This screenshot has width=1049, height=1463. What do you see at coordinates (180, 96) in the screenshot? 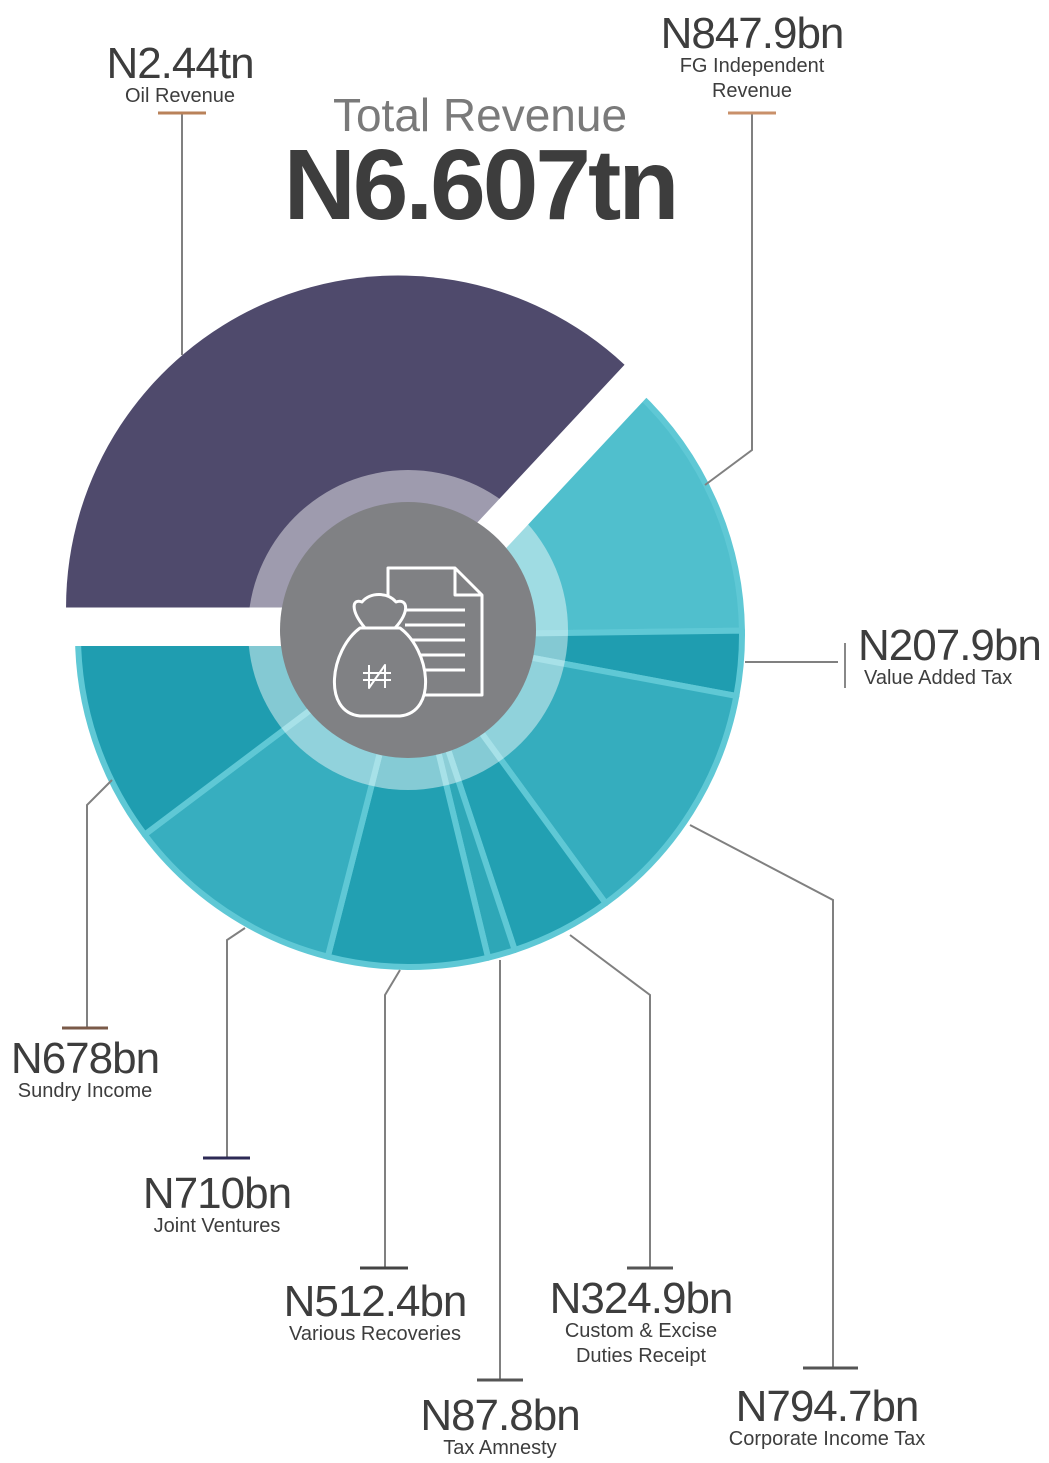
I see `category-label: Oil Revenue` at bounding box center [180, 96].